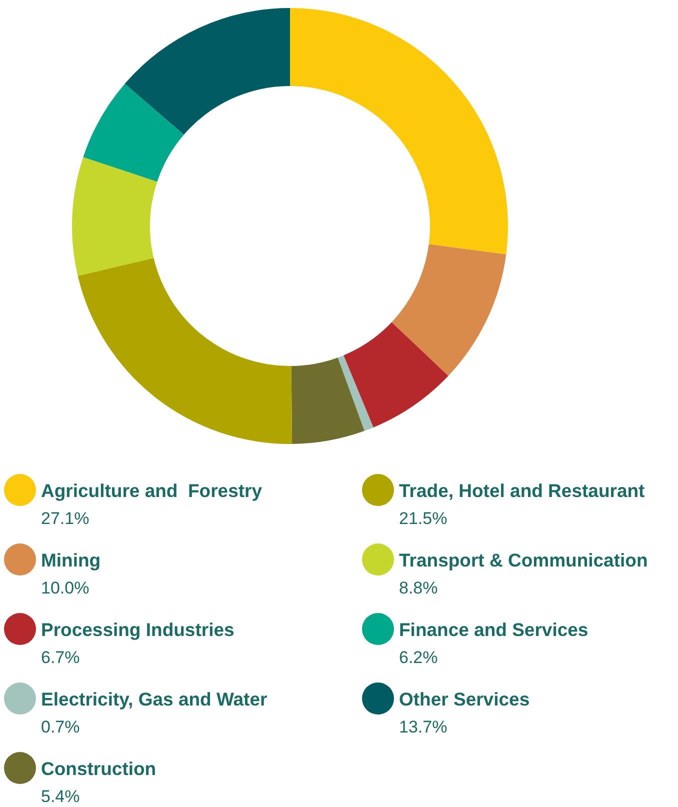  What do you see at coordinates (418, 588) in the screenshot?
I see `data-label: 8.8%` at bounding box center [418, 588].